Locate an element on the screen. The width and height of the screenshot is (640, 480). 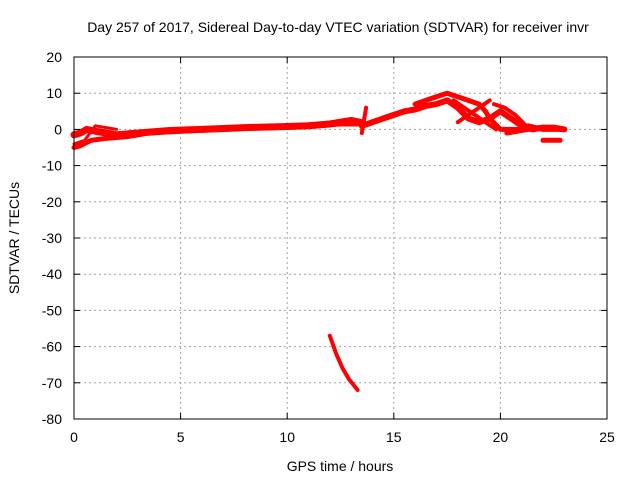
x-tick-label: 15 is located at coordinates (394, 437).